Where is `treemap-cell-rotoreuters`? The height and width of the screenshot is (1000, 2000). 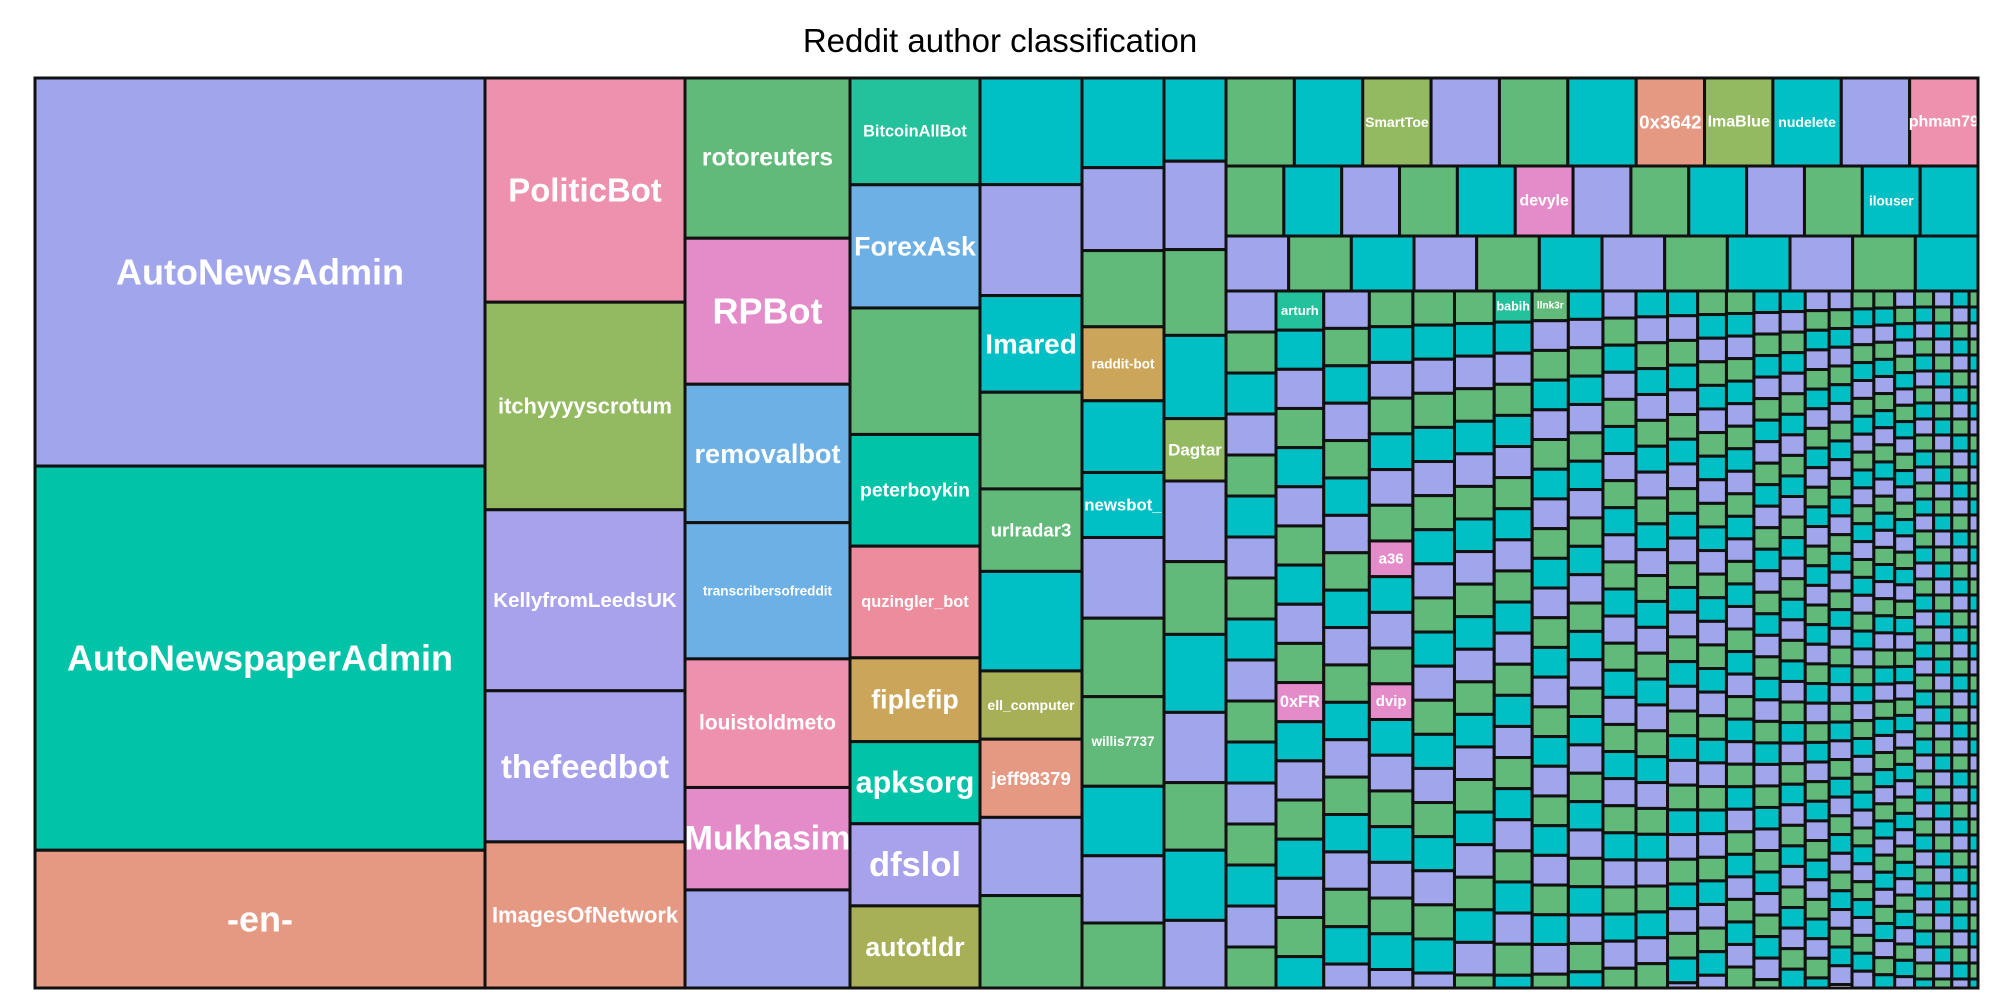 treemap-cell-rotoreuters is located at coordinates (767, 158).